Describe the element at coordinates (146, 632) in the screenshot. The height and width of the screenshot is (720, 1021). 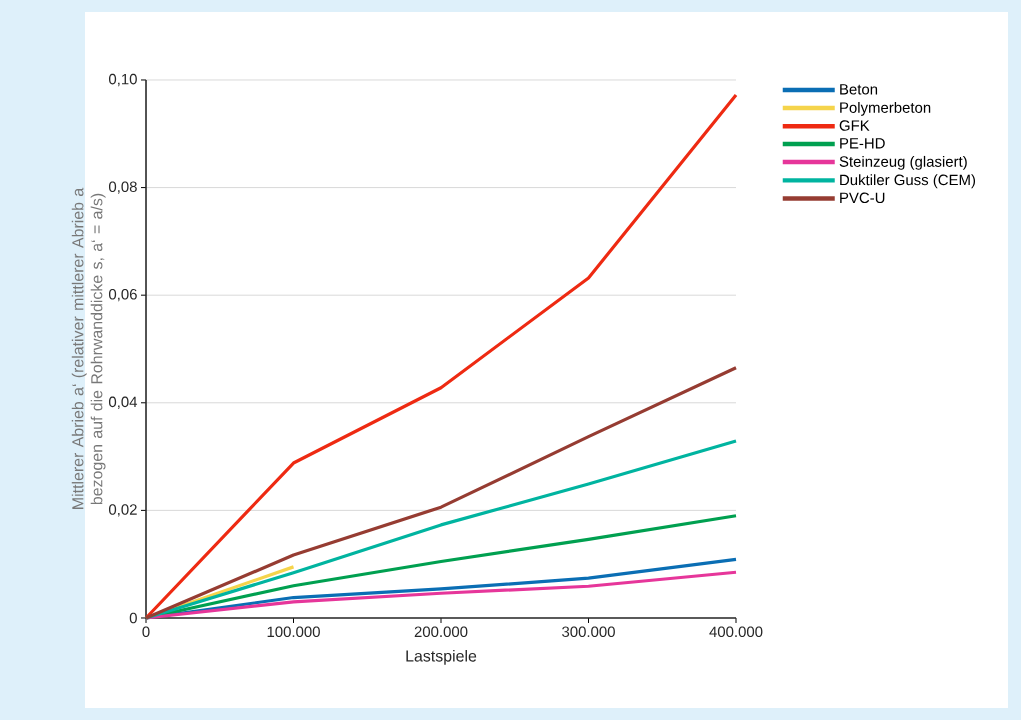
I see `x-tick-label: 0` at that location.